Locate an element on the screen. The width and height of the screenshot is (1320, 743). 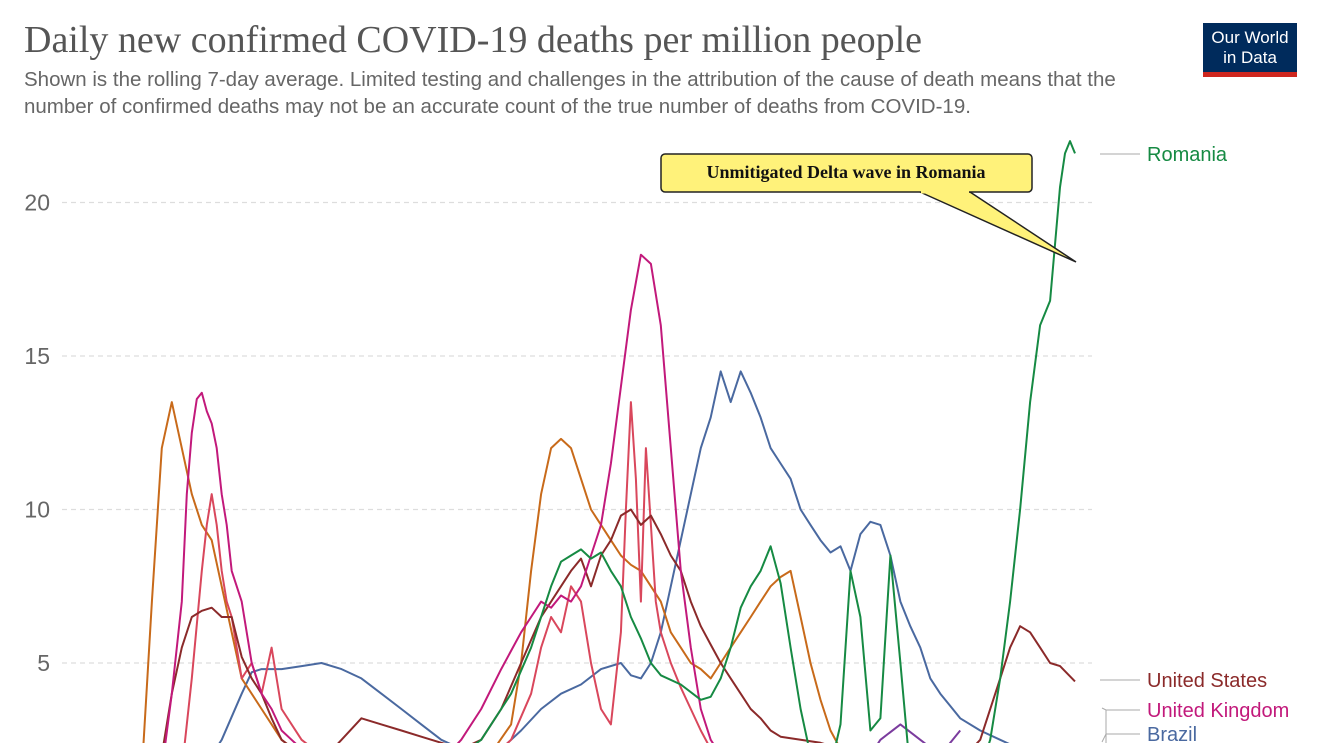
legend-label-united-states: United States is located at coordinates (1207, 681).